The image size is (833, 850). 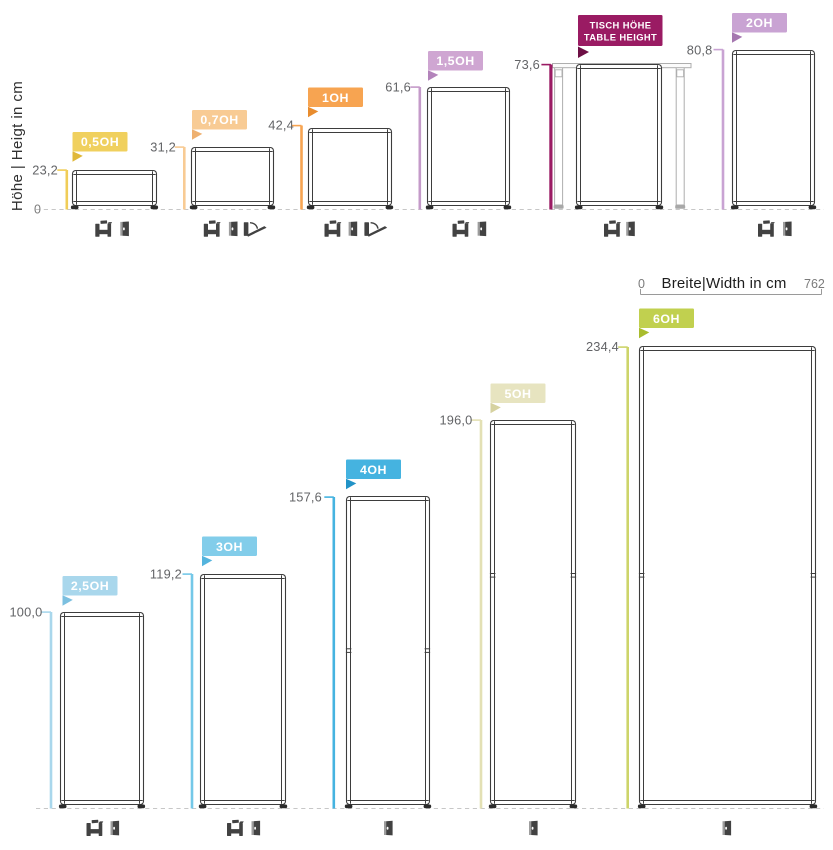 I want to click on svg-text: 2,5OH, so click(x=90, y=586).